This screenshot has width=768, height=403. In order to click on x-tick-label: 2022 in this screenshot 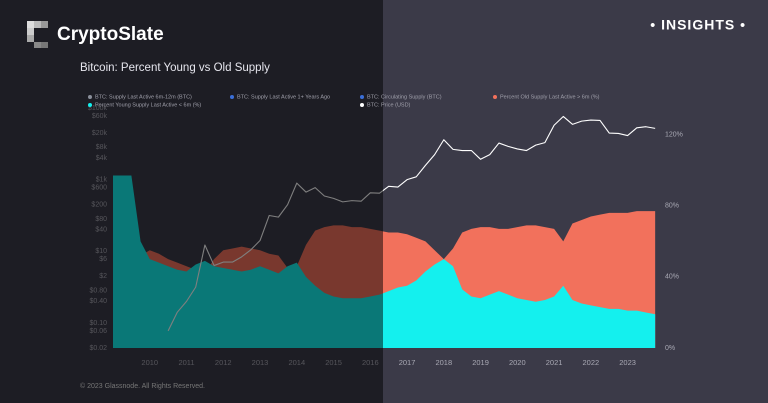, I will do `click(590, 362)`.